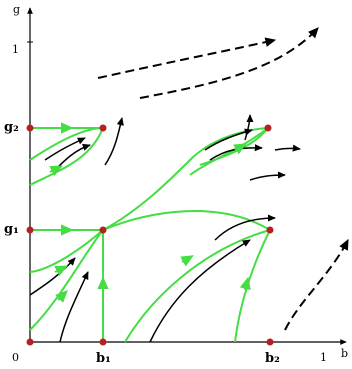 The height and width of the screenshot is (369, 352). Describe the element at coordinates (30, 342) in the screenshot. I see `fixed-point-origin` at that location.